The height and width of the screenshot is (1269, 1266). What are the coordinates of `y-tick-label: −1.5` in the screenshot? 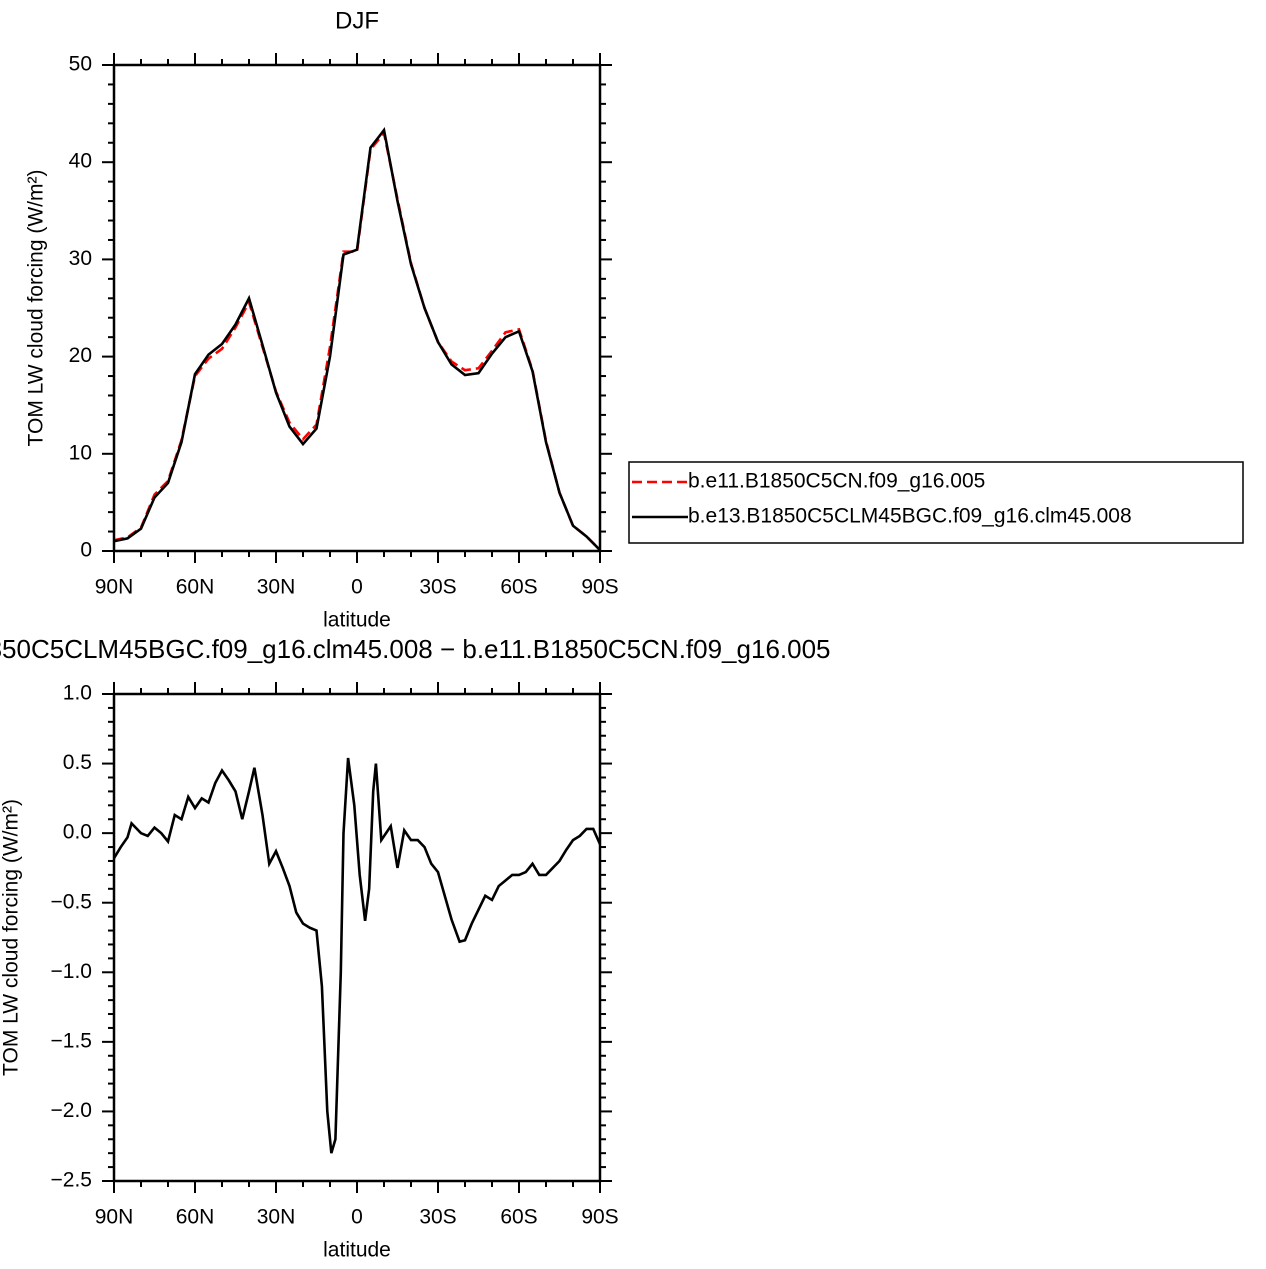 It's located at (71, 1040).